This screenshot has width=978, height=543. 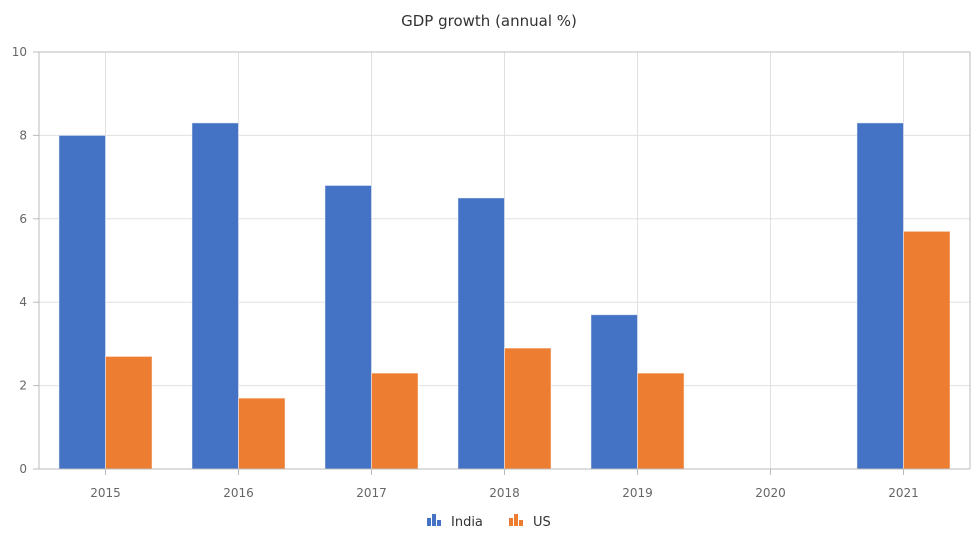 What do you see at coordinates (129, 412) in the screenshot?
I see `bar-us-2015` at bounding box center [129, 412].